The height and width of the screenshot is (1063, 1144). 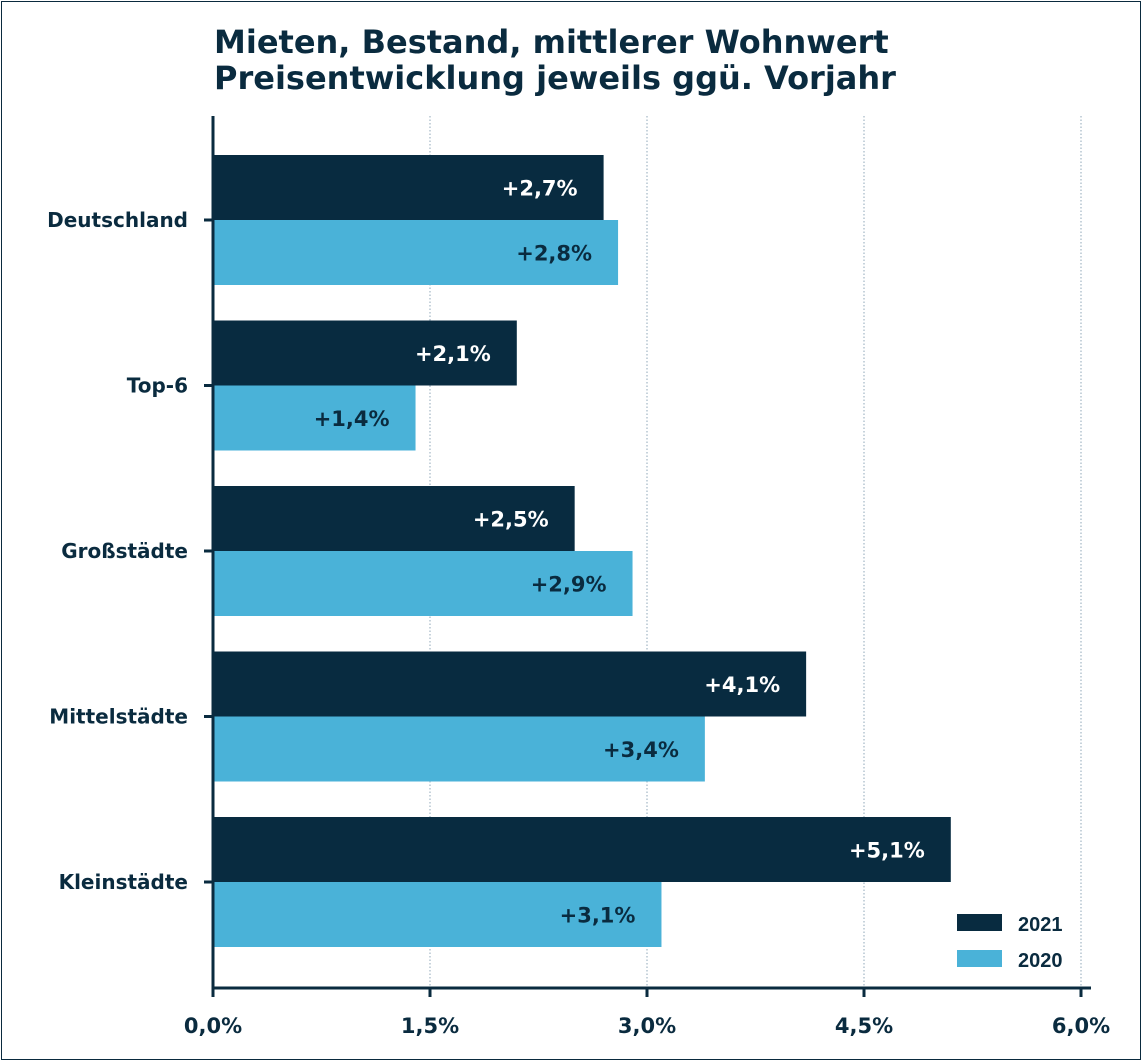 I want to click on data-label: +1,4%, so click(x=352, y=419).